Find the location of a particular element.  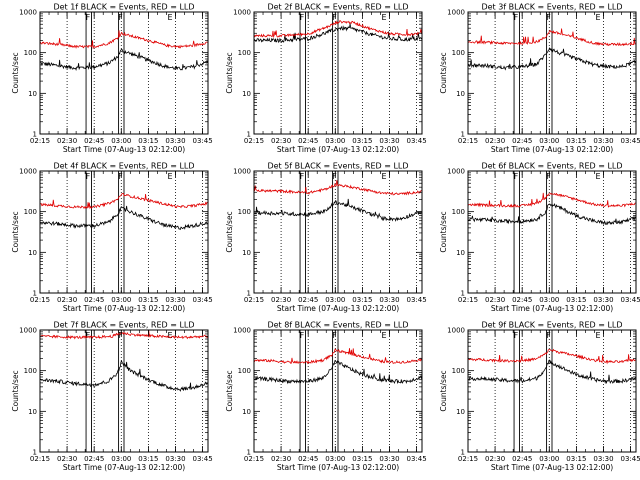

panel-title: Det 3f BLACK = Events, RED = LLD is located at coordinates (551, 7).